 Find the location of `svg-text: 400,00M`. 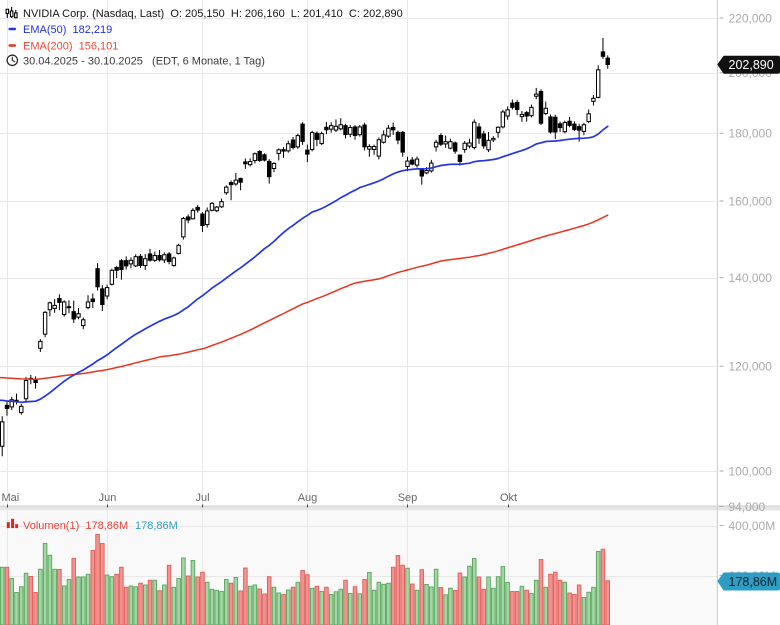

svg-text: 400,00M is located at coordinates (752, 526).